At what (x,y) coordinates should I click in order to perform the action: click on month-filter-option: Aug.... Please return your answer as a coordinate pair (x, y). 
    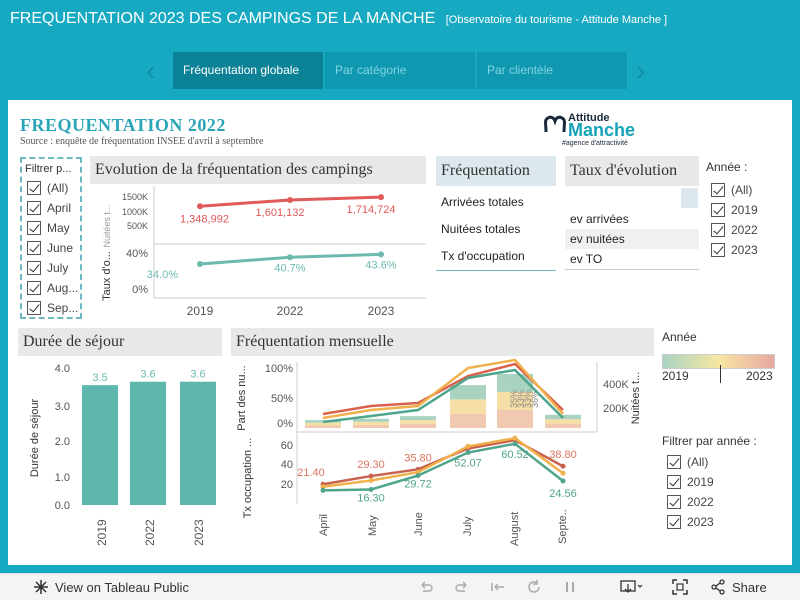
    Looking at the image, I should click on (53, 288).